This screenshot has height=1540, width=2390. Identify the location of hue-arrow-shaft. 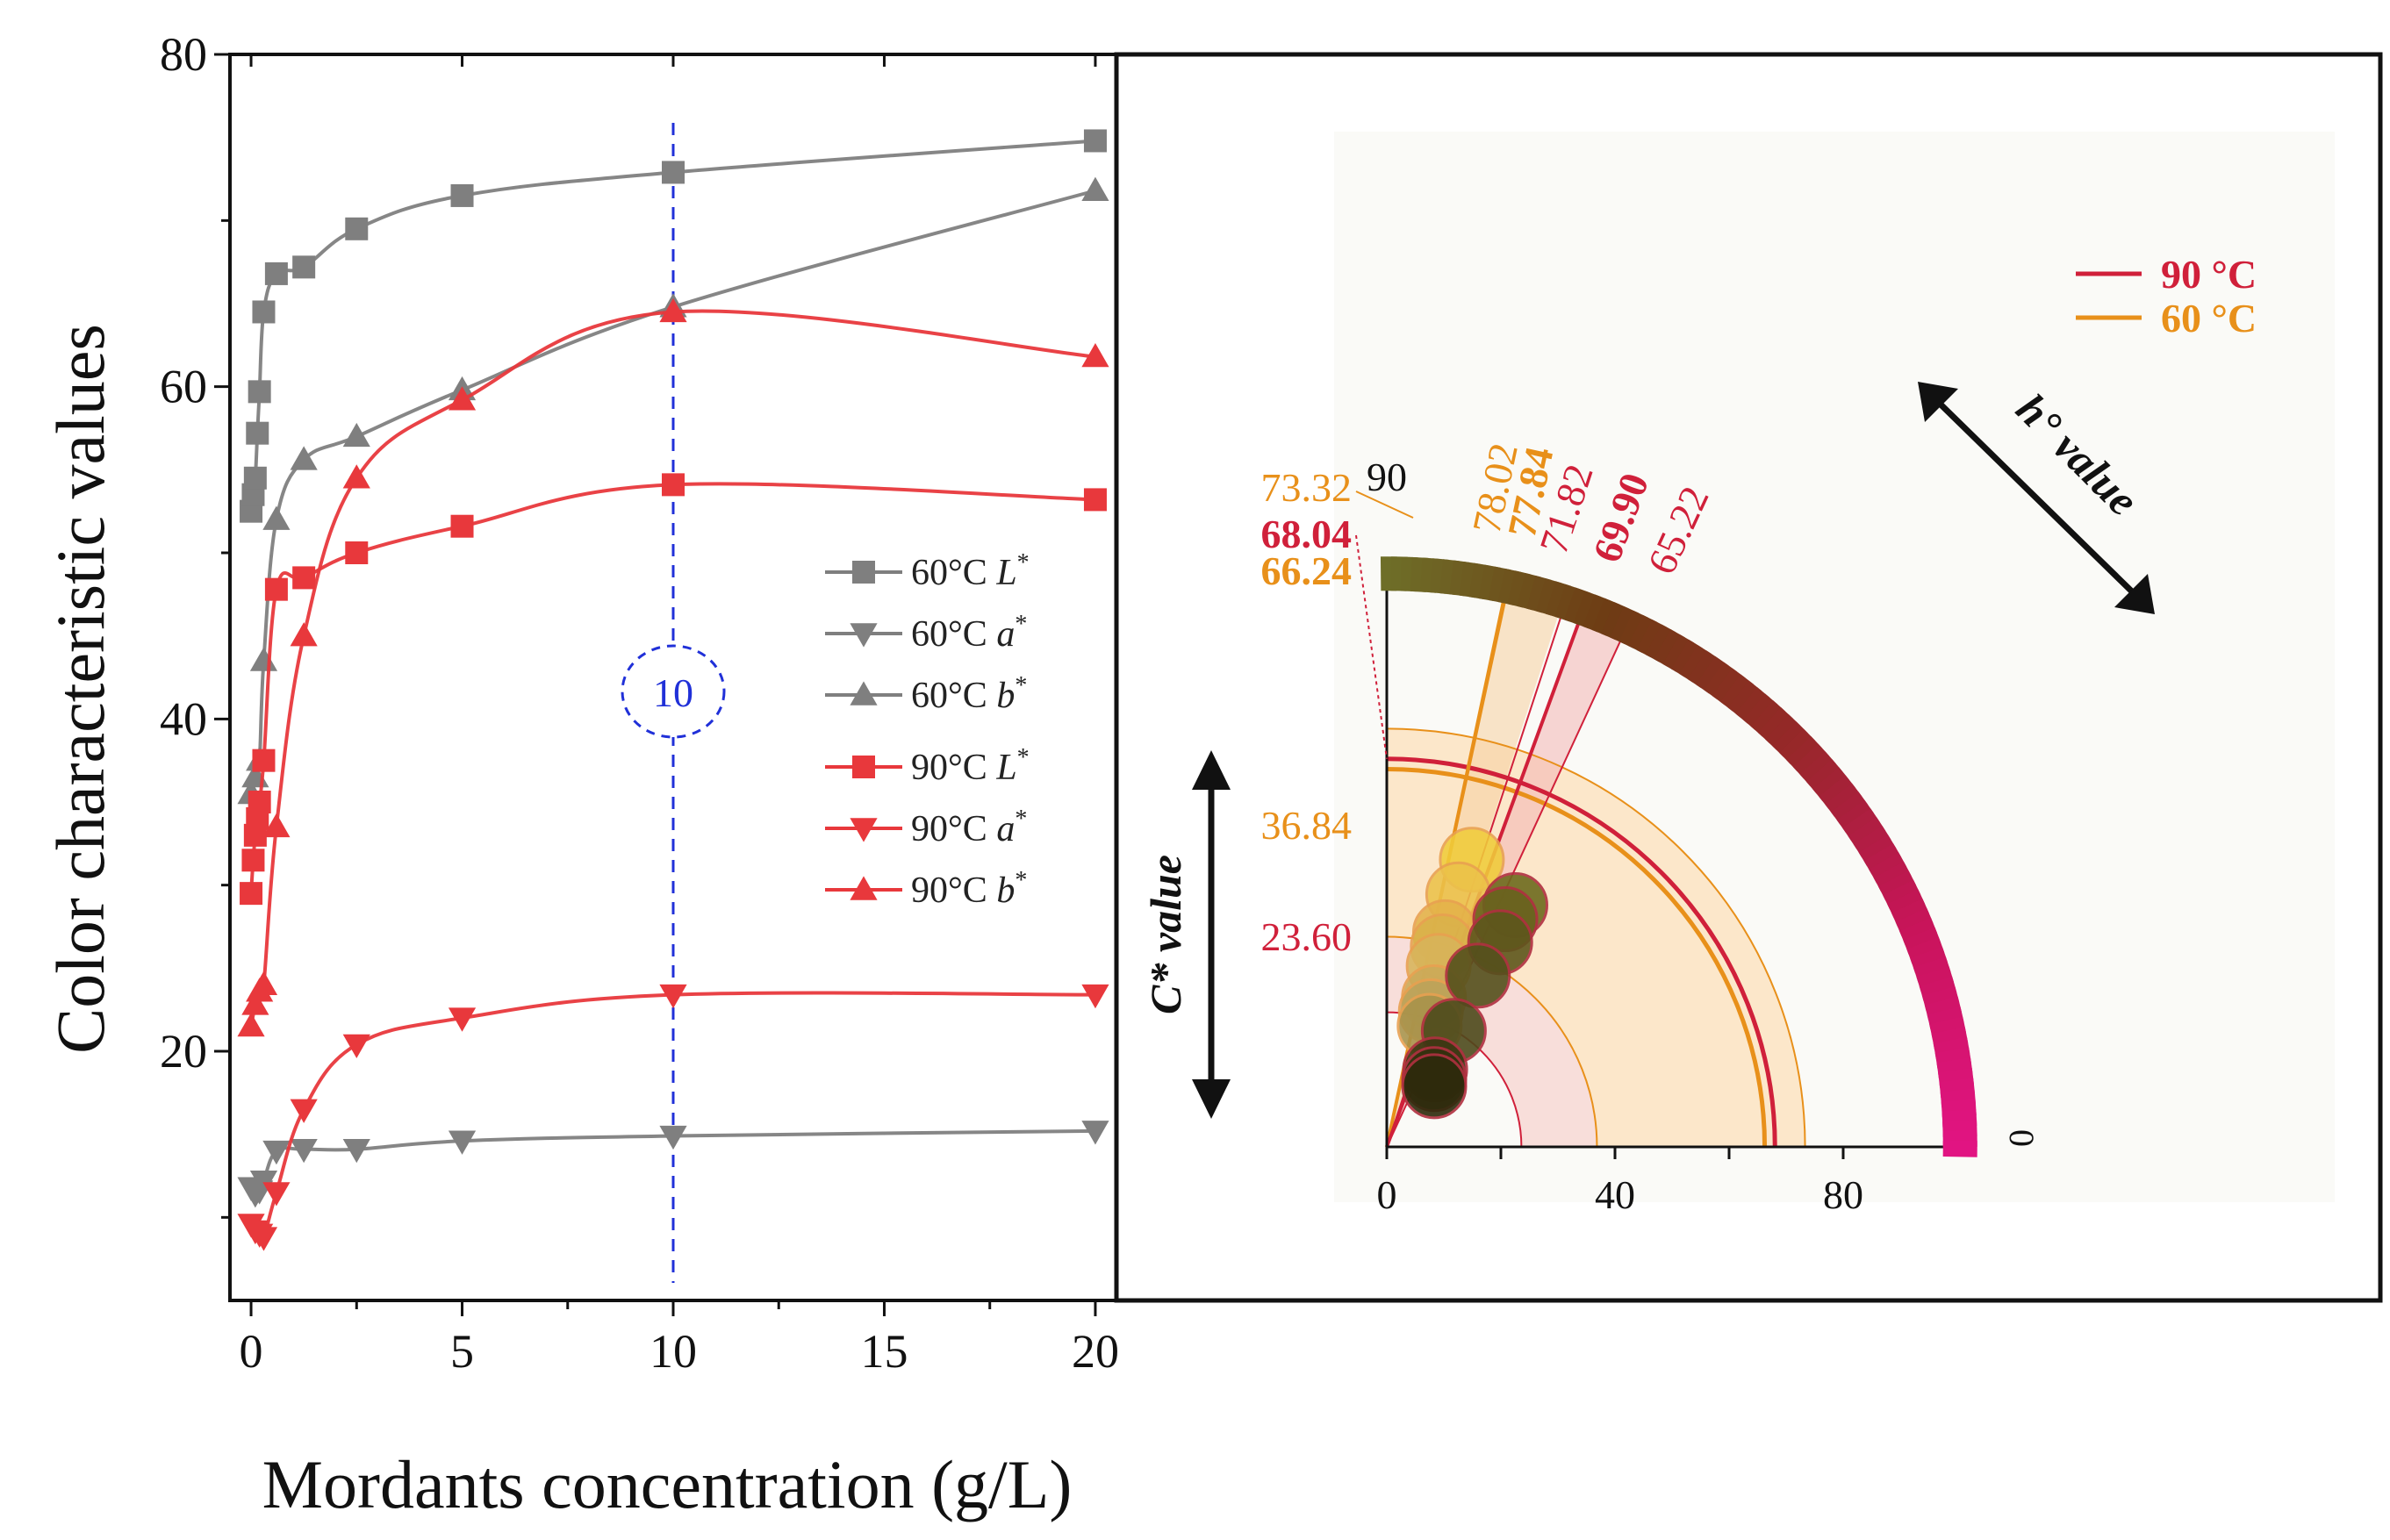
(2036, 498).